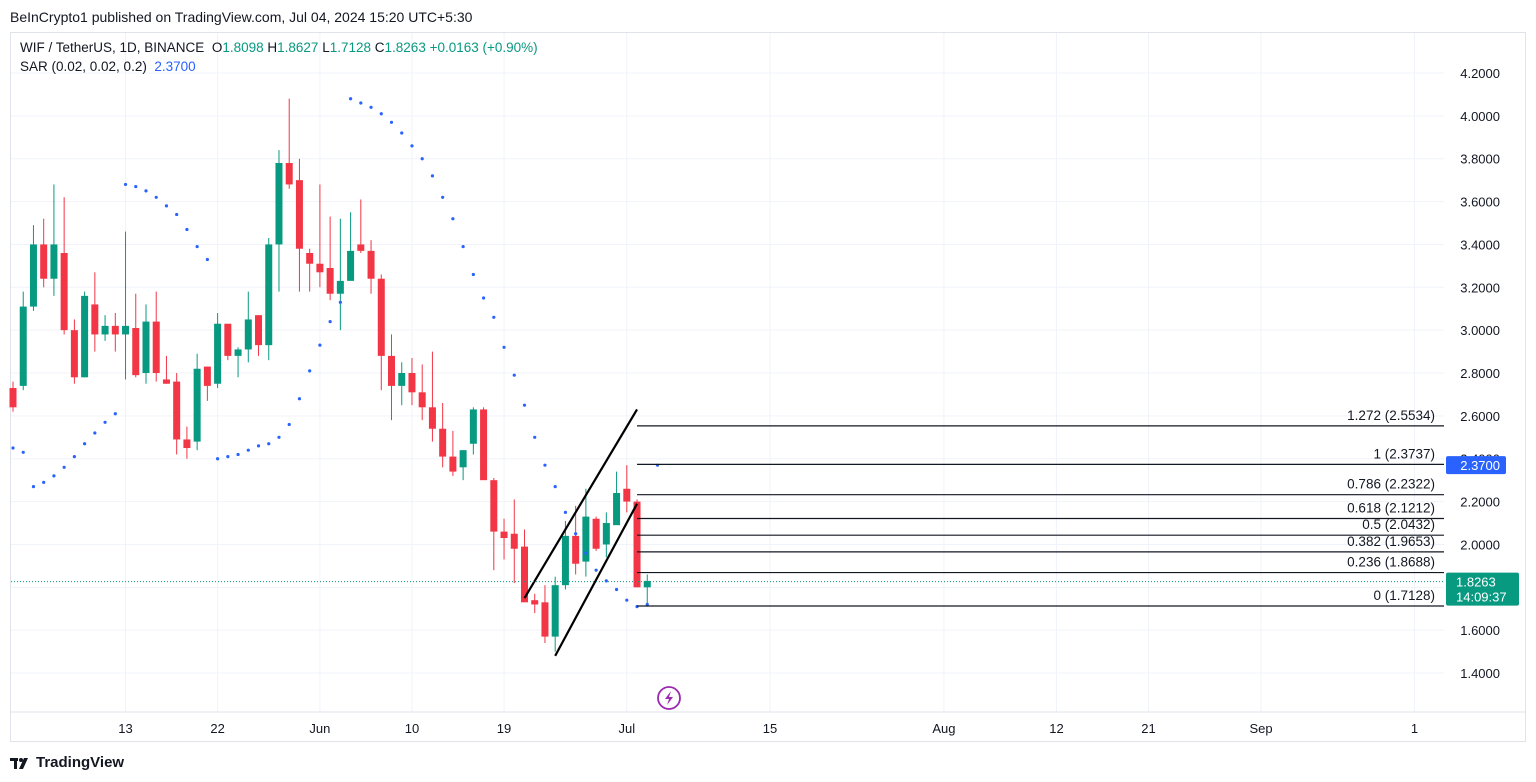  I want to click on trend-channel-line, so click(596, 580).